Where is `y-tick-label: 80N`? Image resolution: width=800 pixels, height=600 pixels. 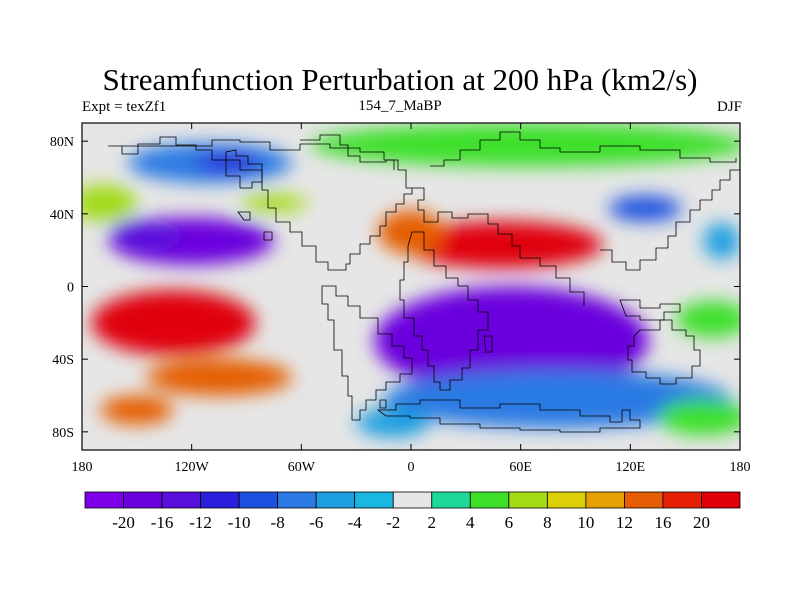 y-tick-label: 80N is located at coordinates (62, 142).